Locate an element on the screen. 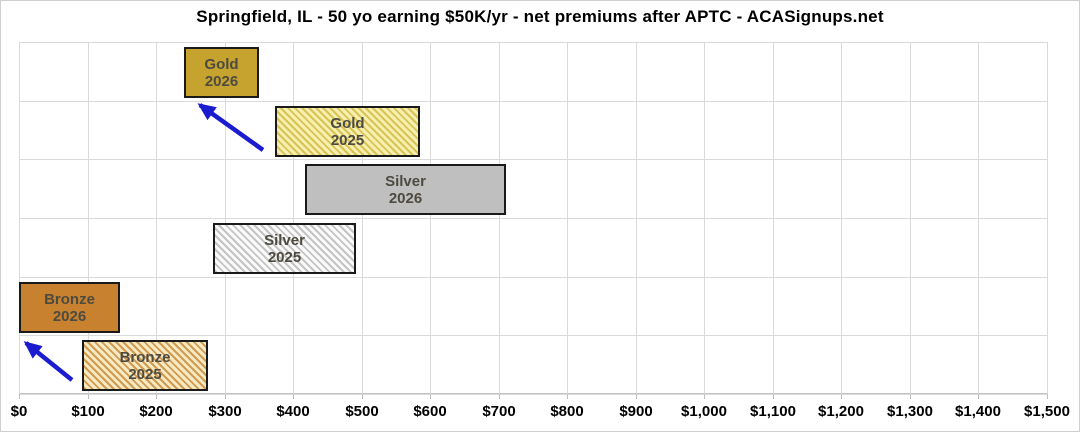 This screenshot has height=432, width=1080. axis-tick-label: $100 is located at coordinates (88, 411).